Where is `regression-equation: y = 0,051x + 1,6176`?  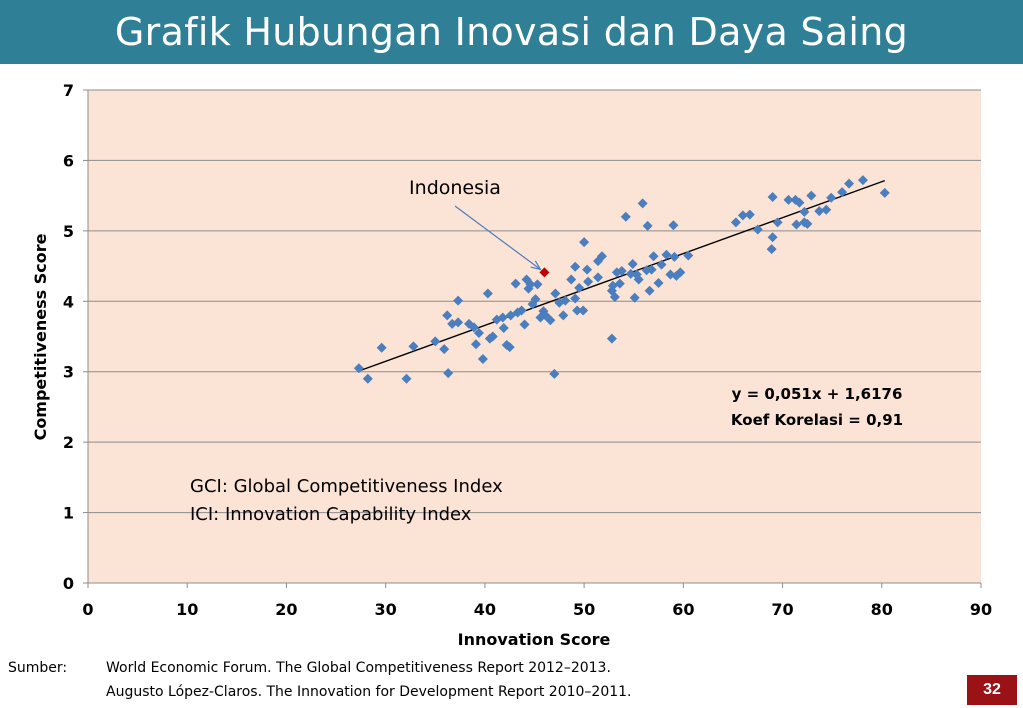
regression-equation: y = 0,051x + 1,6176 is located at coordinates (817, 394).